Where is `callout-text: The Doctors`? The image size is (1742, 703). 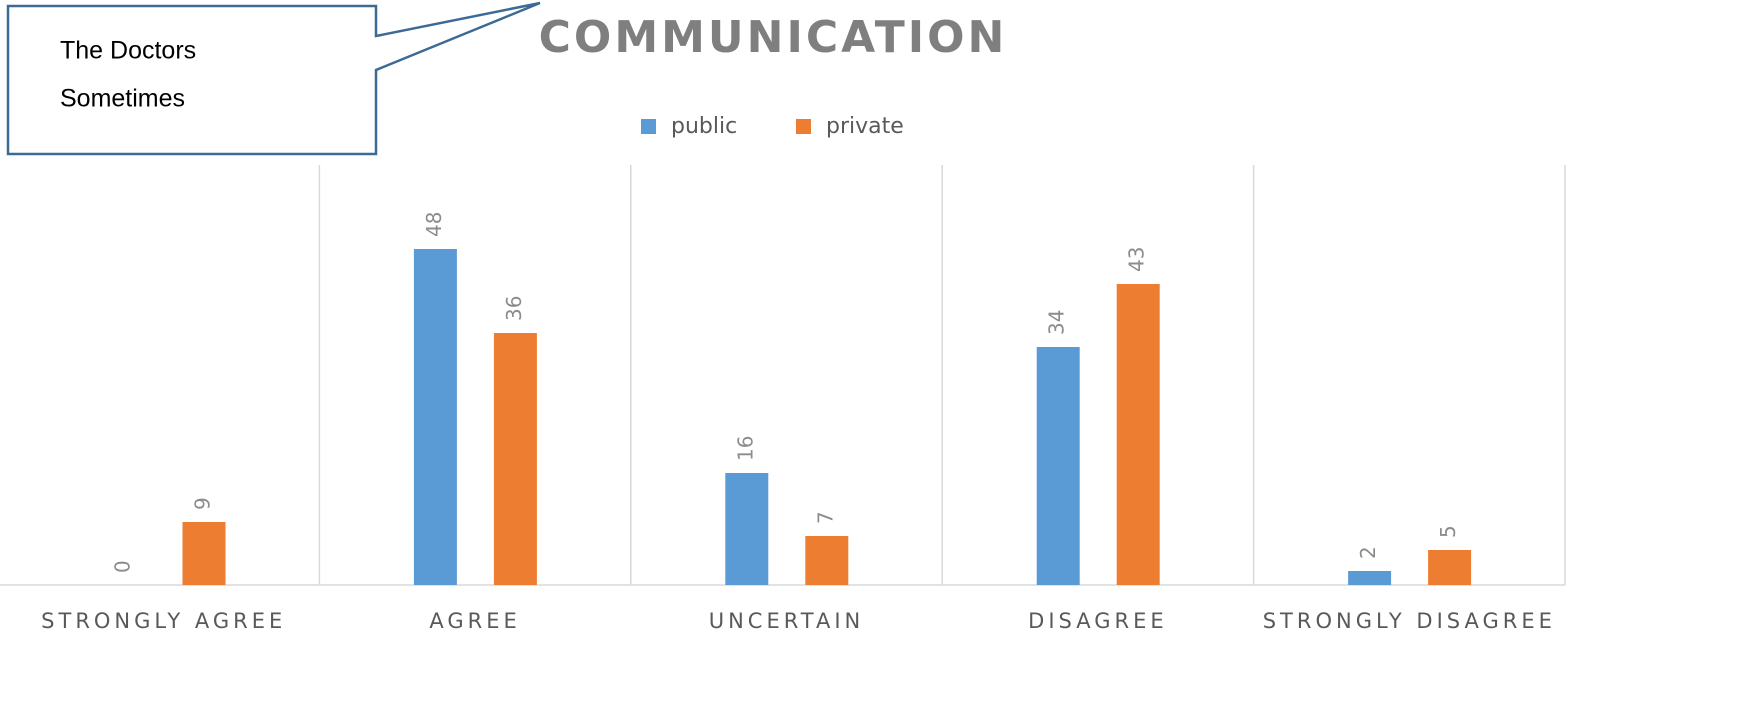 callout-text: The Doctors is located at coordinates (128, 51).